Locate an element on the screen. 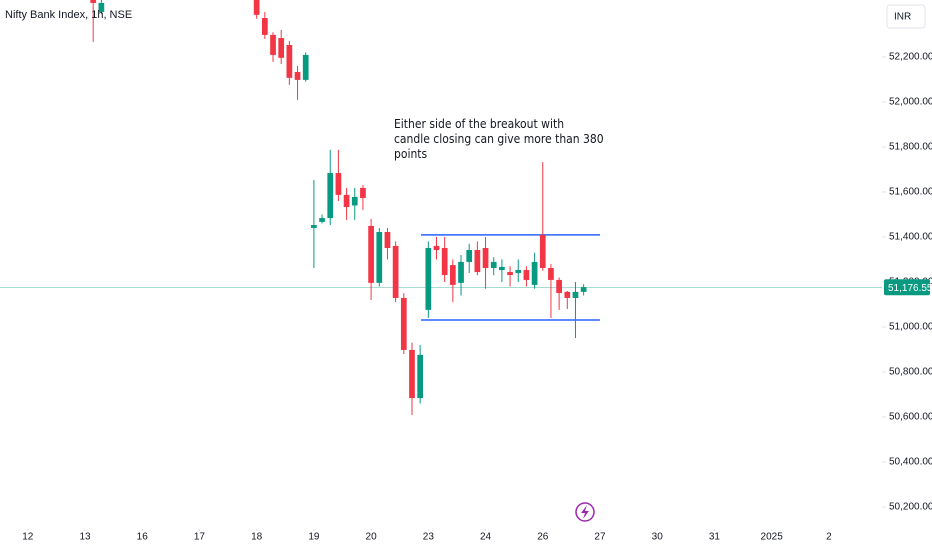 The width and height of the screenshot is (932, 550). last-price-label: 51,176.55 is located at coordinates (910, 288).